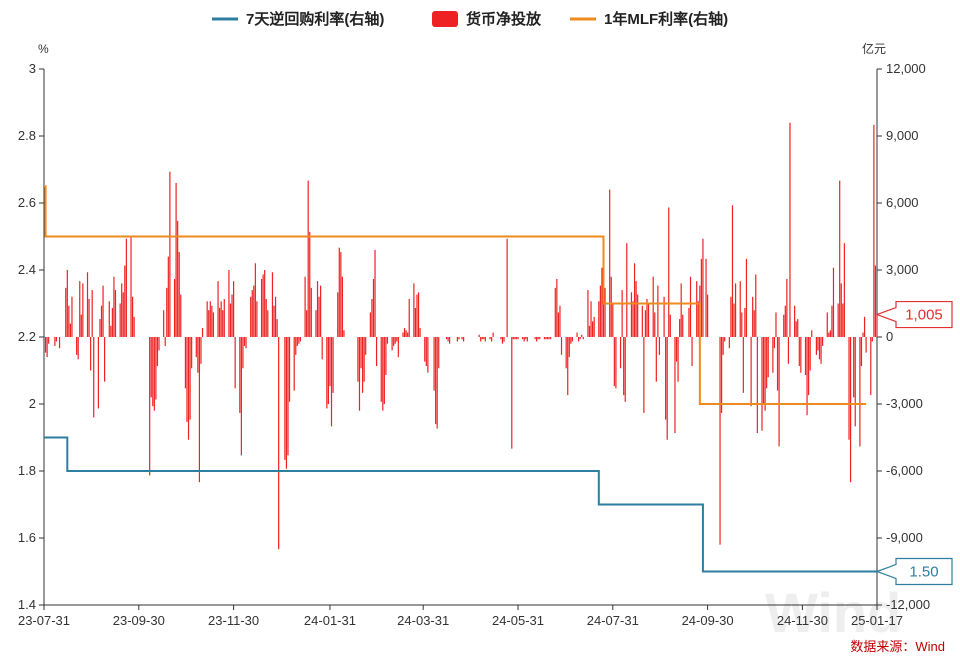 The height and width of the screenshot is (661, 960). I want to click on left-tick-label: 2.6, so click(27, 202).